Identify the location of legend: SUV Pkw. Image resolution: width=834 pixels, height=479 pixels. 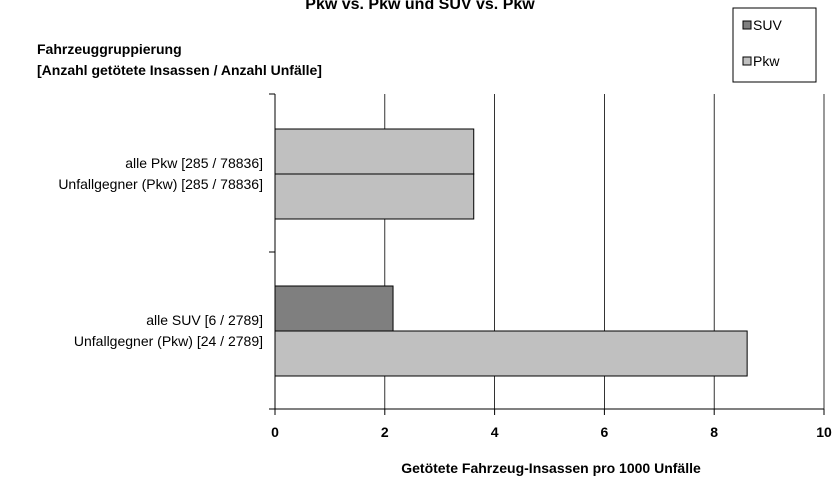
(774, 45).